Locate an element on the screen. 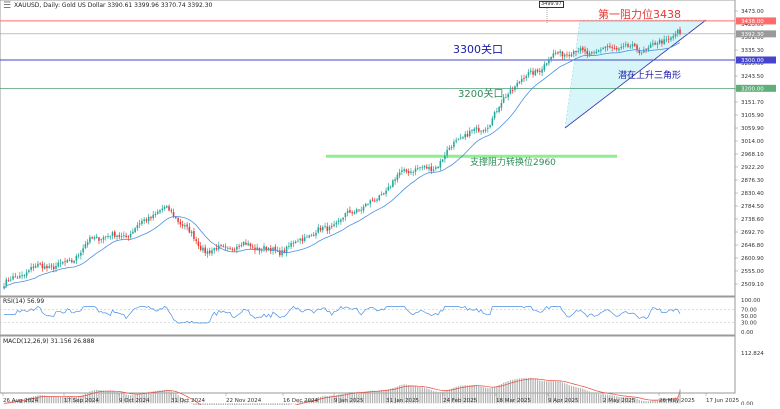 This screenshot has width=780, height=409. price-tick-label: 3243.50 is located at coordinates (752, 77).